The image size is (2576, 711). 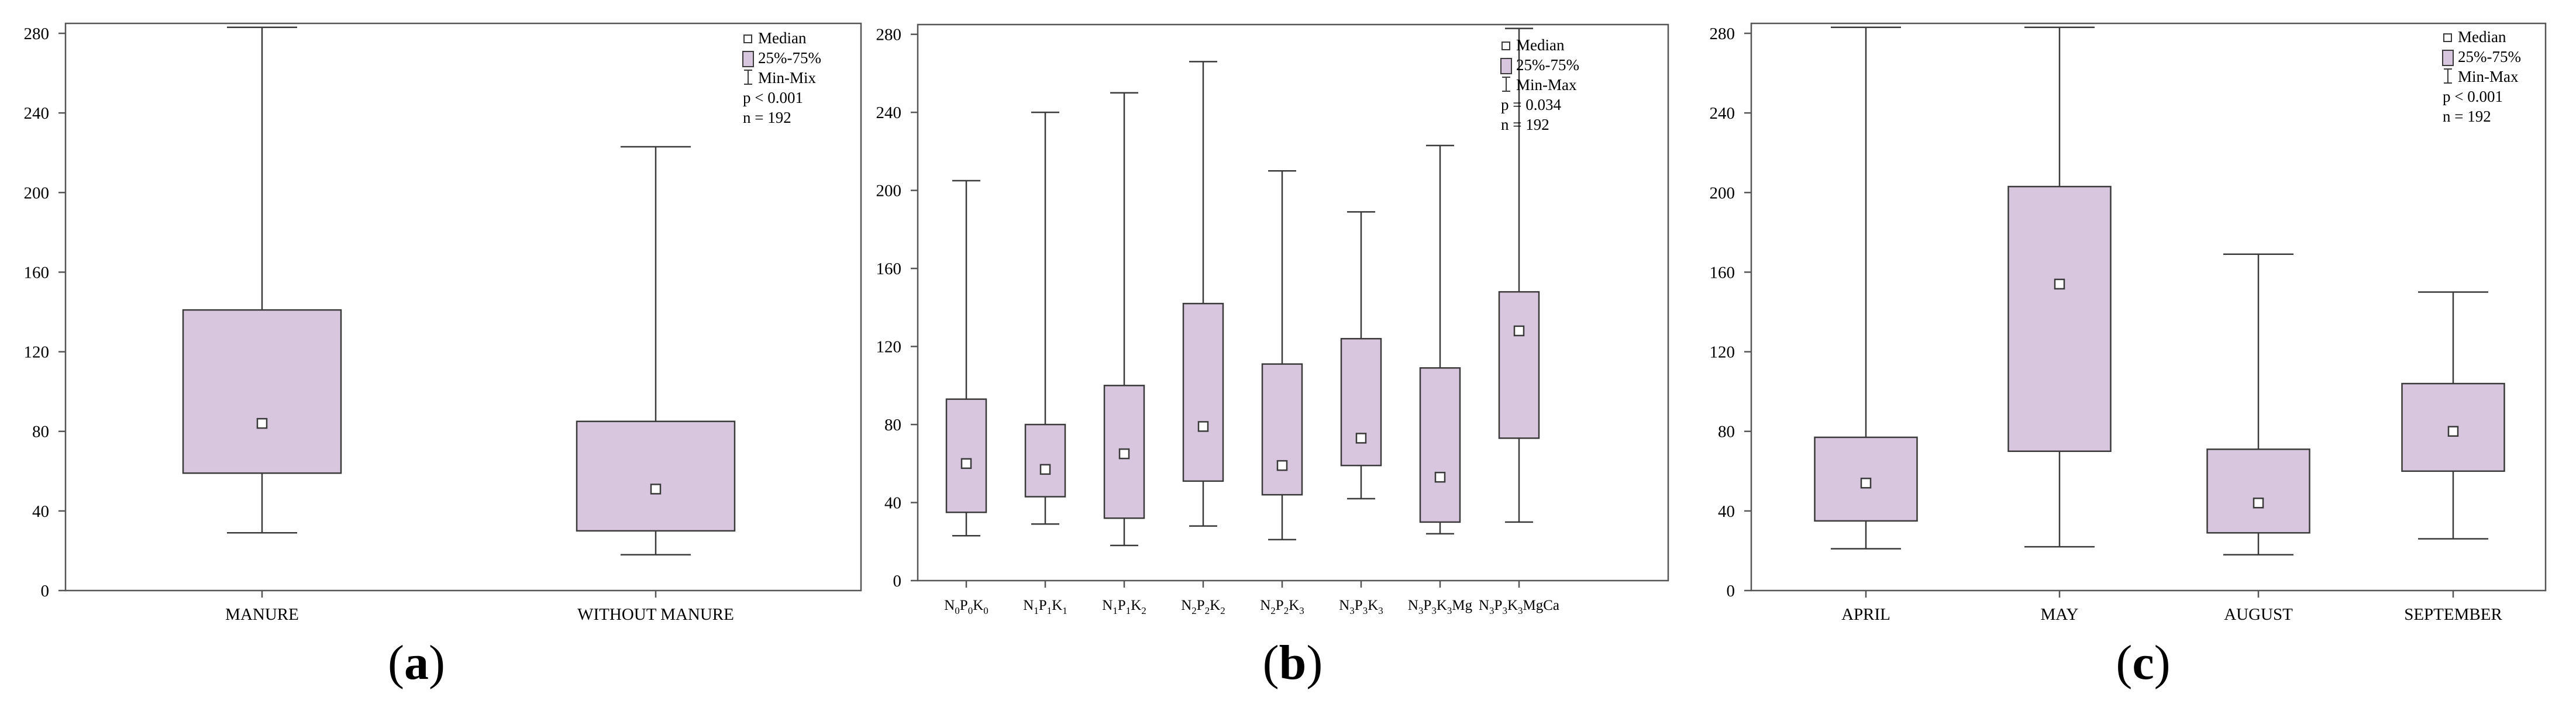 I want to click on x-tick-label-1-6: N3P3K3Mg, so click(x=1440, y=607).